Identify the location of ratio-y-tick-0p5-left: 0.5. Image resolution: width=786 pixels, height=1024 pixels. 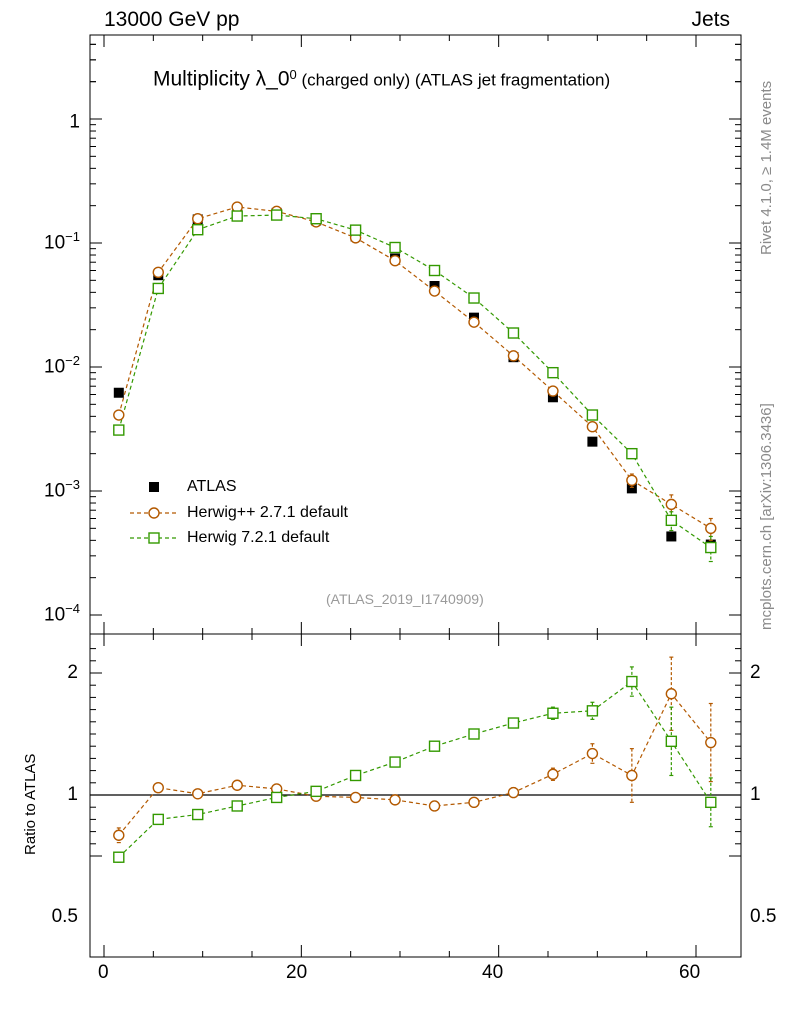
(64, 916).